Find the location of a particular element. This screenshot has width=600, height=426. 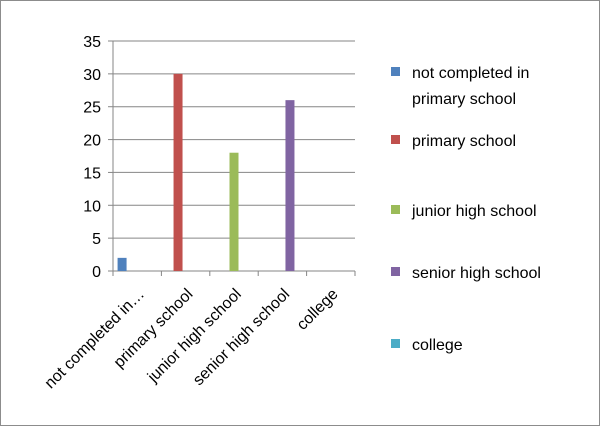

y-tick-label: 25 is located at coordinates (92, 108).